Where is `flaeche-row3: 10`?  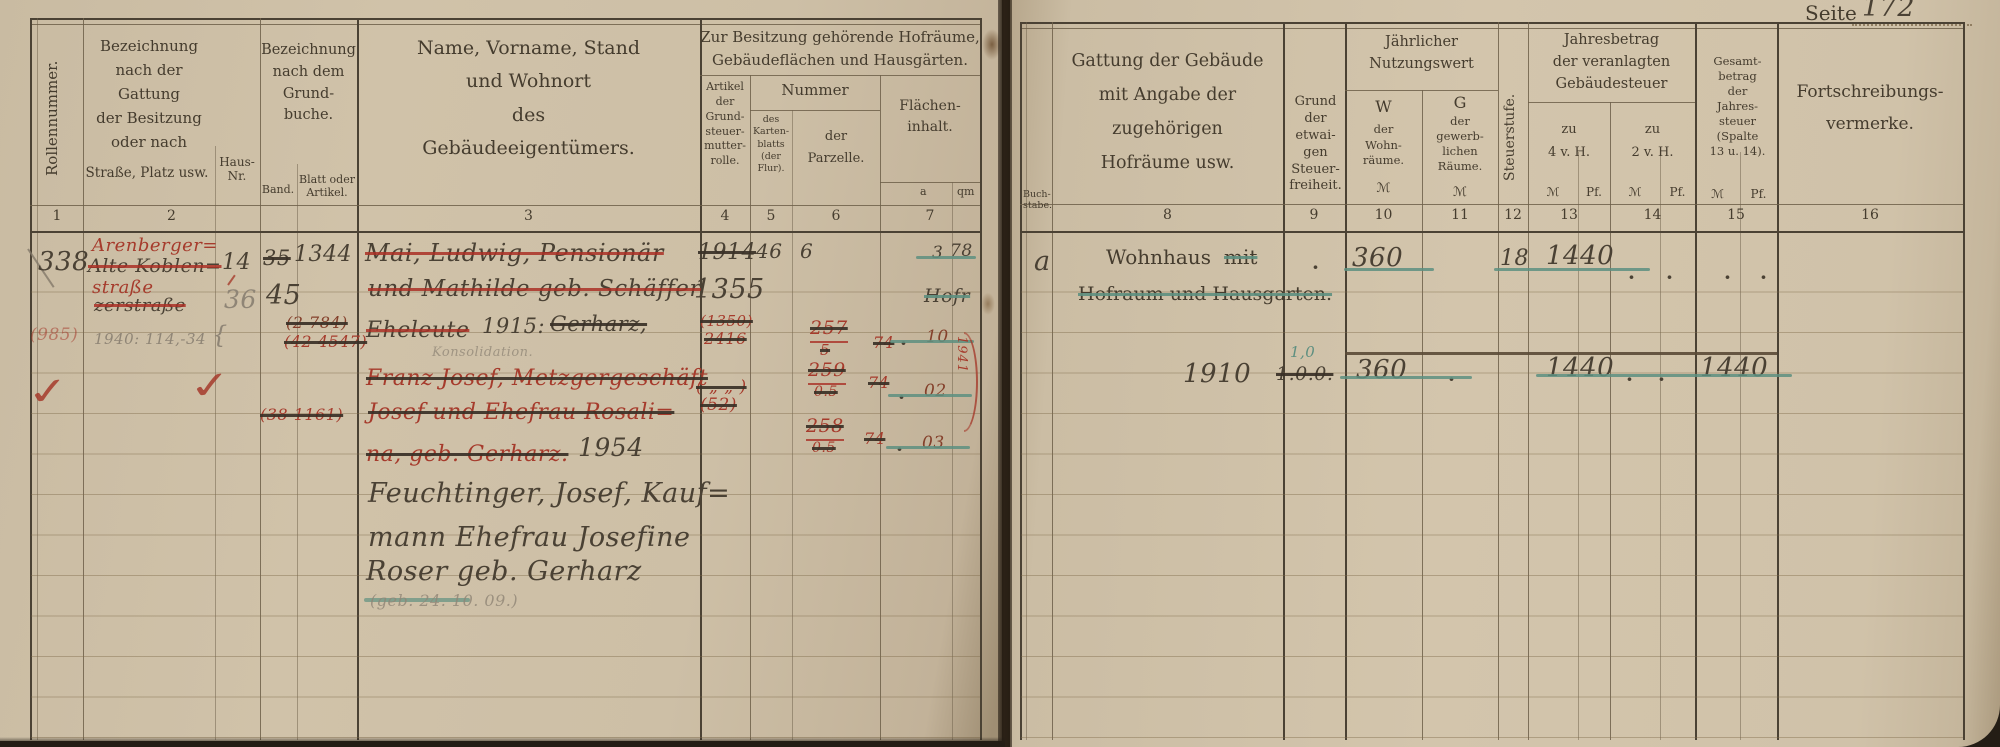 flaeche-row3: 10 is located at coordinates (937, 337).